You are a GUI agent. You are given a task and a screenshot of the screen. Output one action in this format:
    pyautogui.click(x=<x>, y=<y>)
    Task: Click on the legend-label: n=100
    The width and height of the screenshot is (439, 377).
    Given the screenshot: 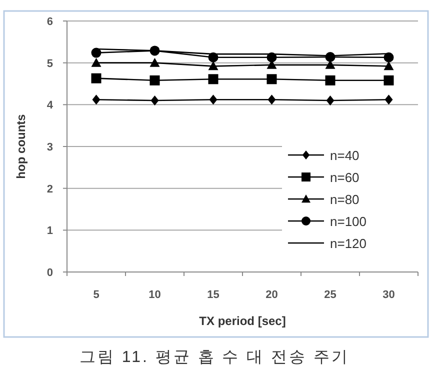 What is the action you would take?
    pyautogui.click(x=348, y=221)
    